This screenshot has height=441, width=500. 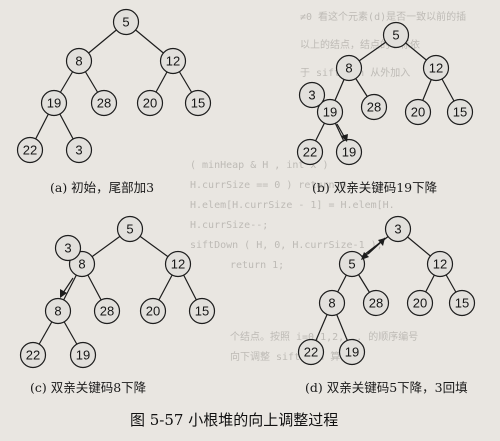 I want to click on panel-b: 5 8 12 19 3 28 20 15 22 19 (b) 双亲关键码19下降, so click(x=385, y=108).